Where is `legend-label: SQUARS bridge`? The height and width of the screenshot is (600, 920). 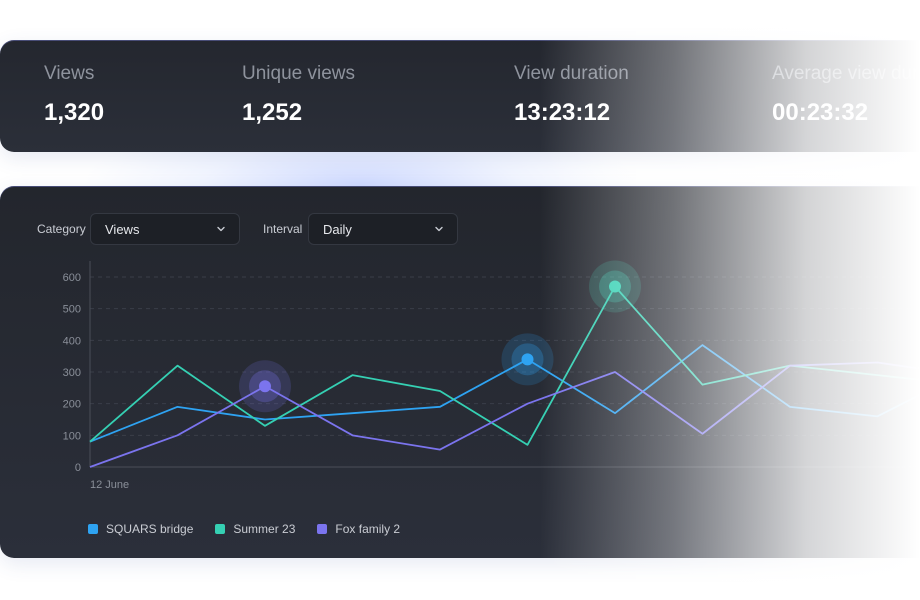 legend-label: SQUARS bridge is located at coordinates (150, 529).